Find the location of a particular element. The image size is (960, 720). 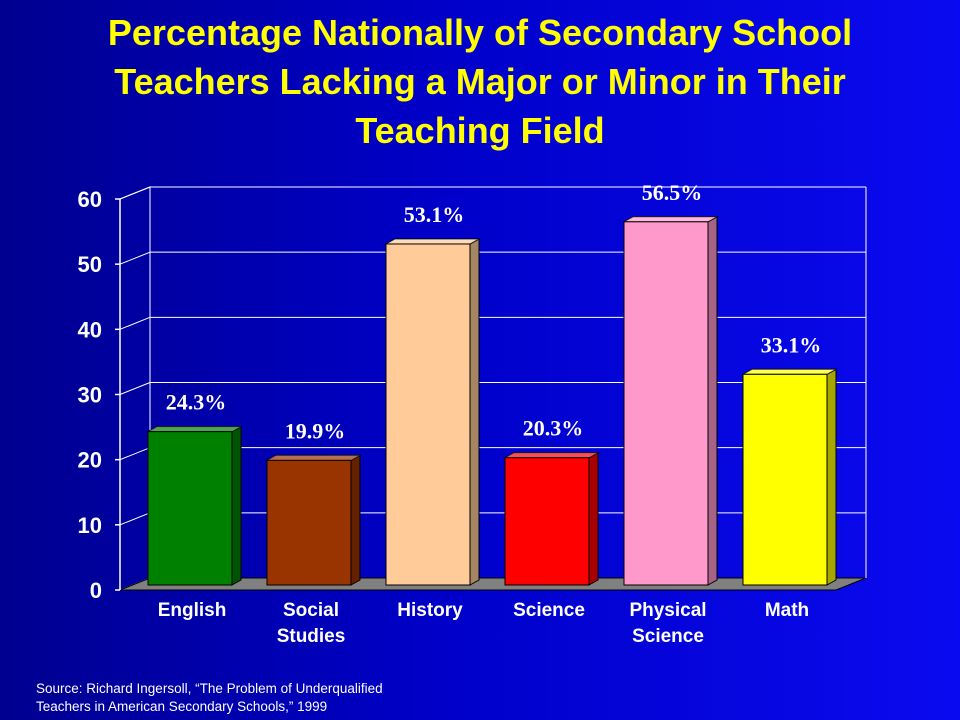

y-tick-label: 0 is located at coordinates (96, 590).